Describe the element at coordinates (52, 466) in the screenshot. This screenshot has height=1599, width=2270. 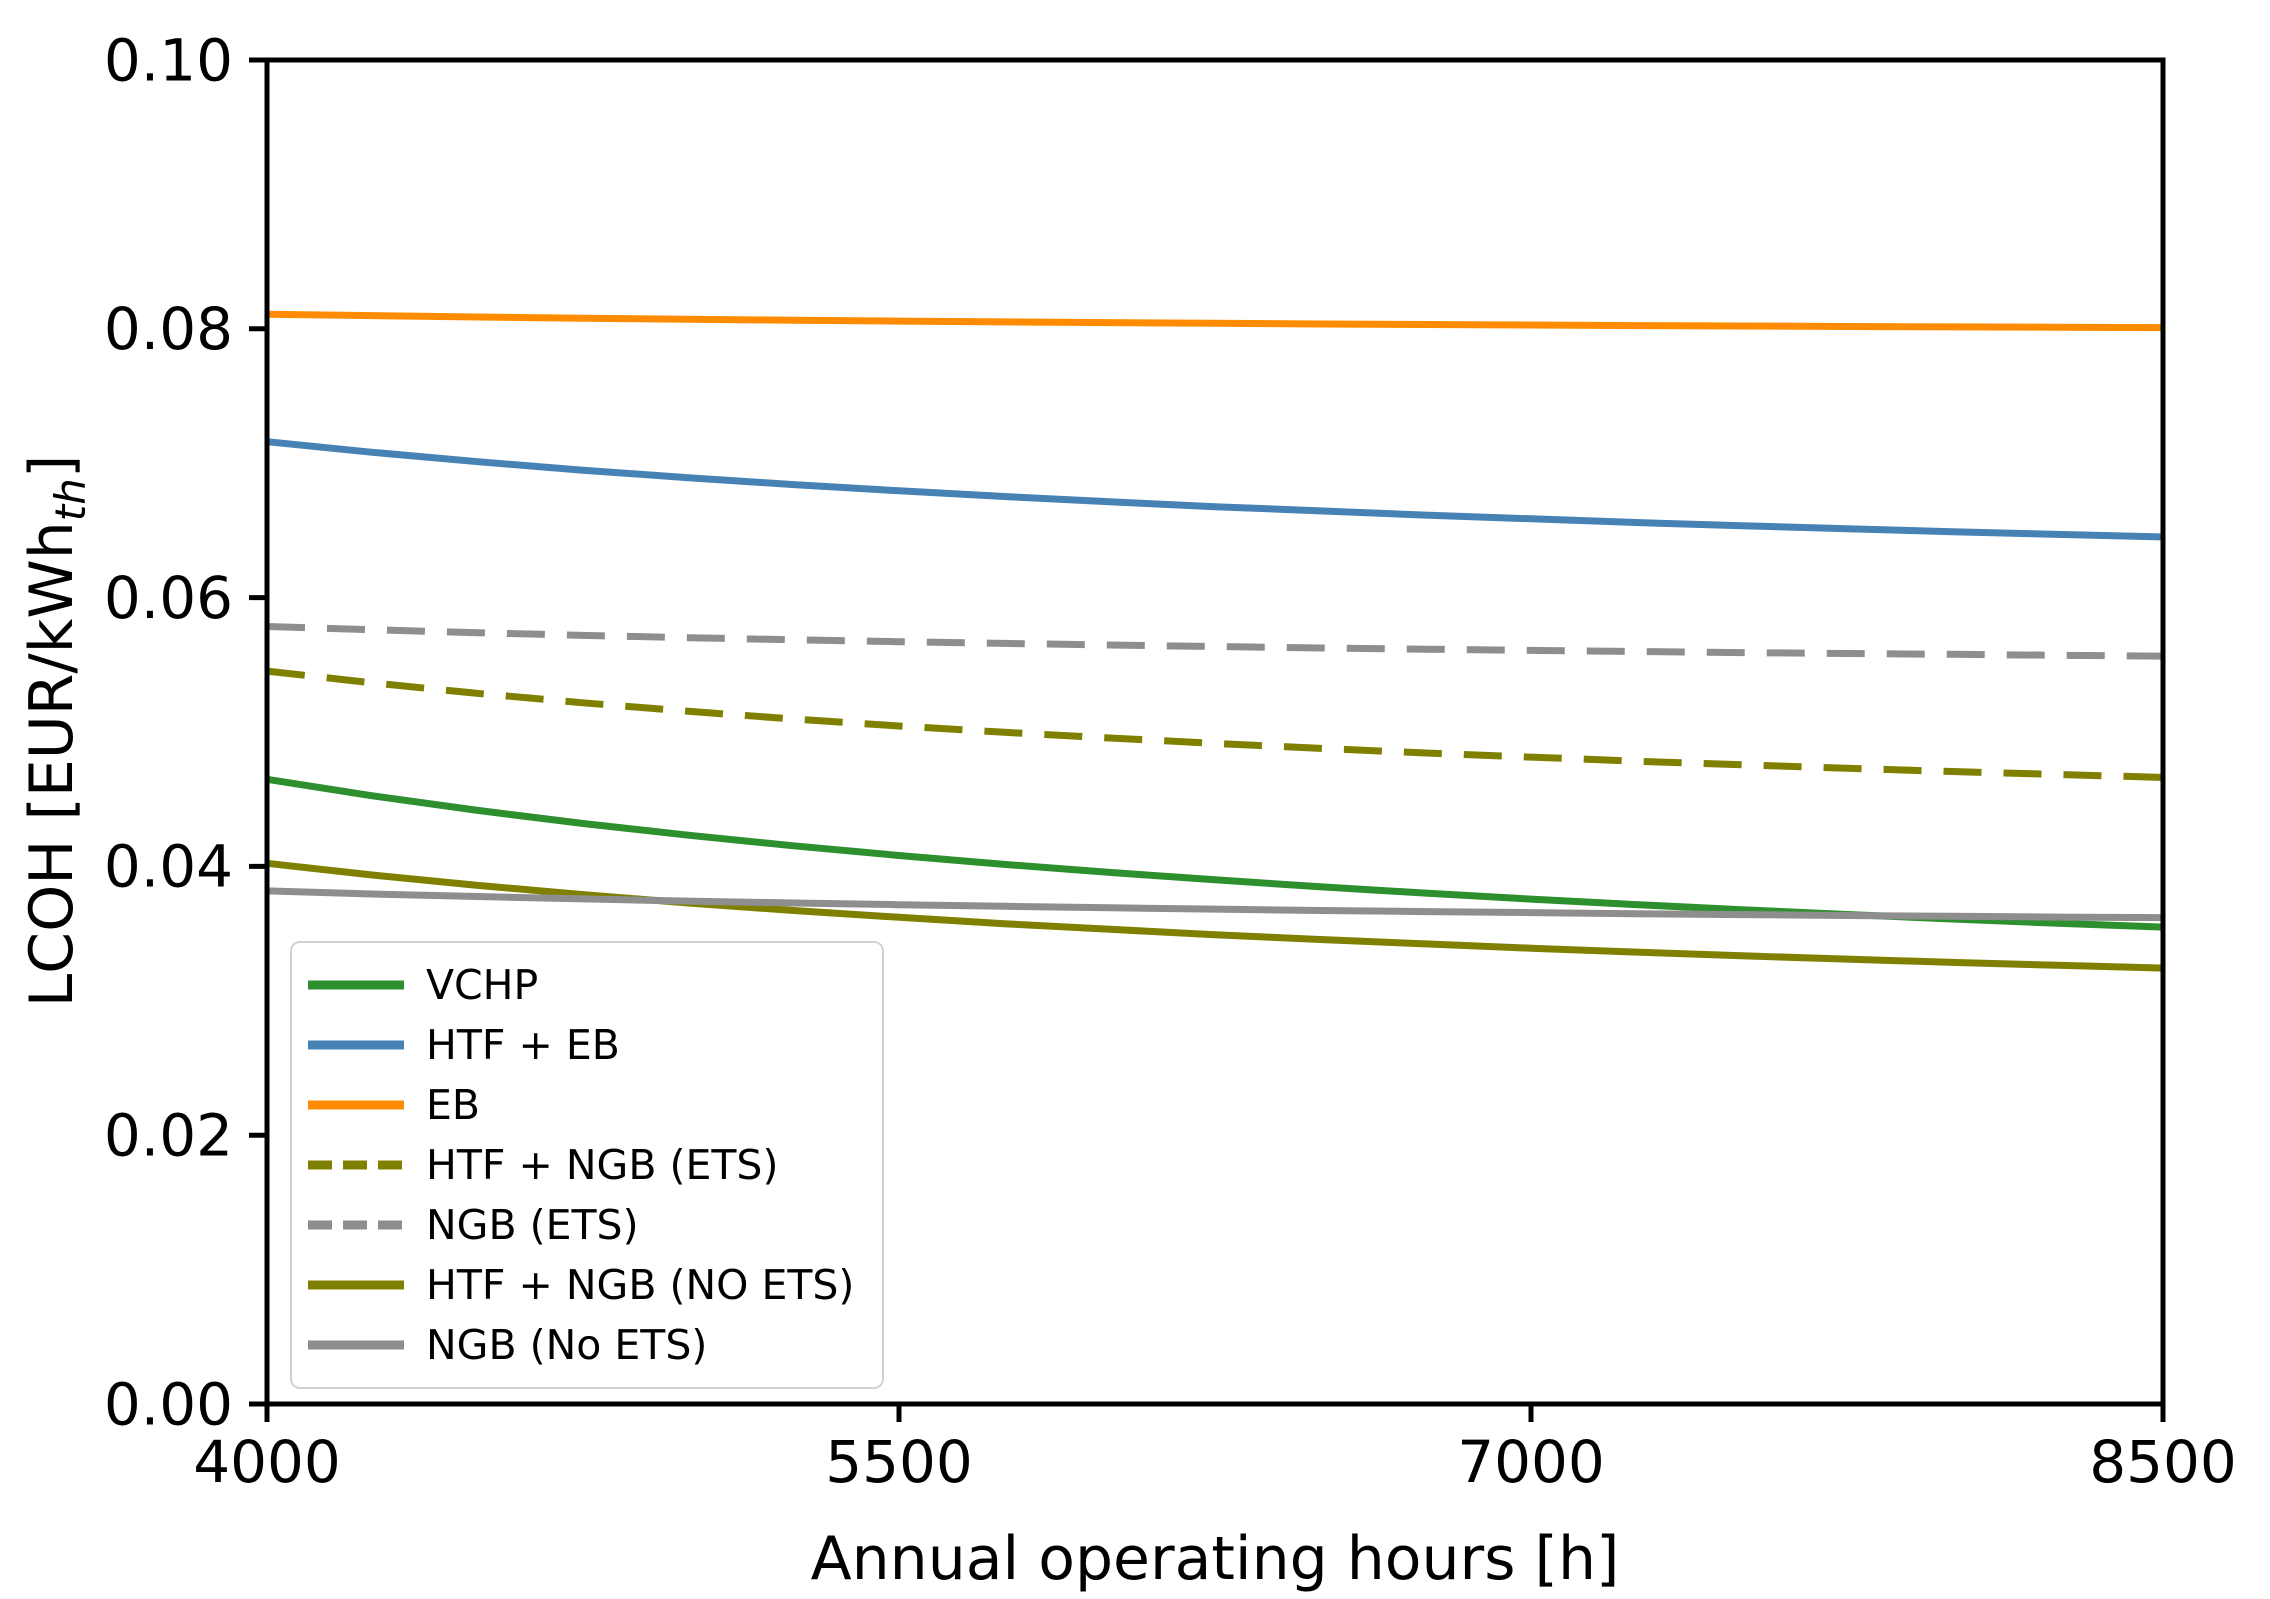
I see `y-axis-title-suffix: ]` at that location.